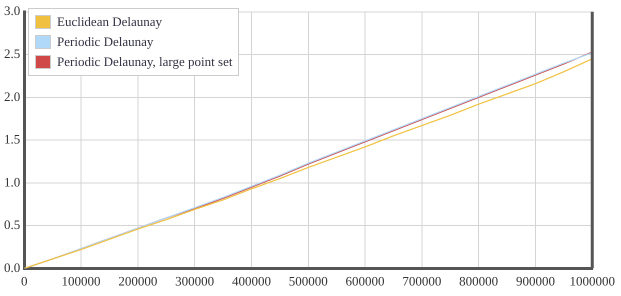 Image resolution: width=621 pixels, height=296 pixels. What do you see at coordinates (478, 281) in the screenshot?
I see `x-tick-label: 800000` at bounding box center [478, 281].